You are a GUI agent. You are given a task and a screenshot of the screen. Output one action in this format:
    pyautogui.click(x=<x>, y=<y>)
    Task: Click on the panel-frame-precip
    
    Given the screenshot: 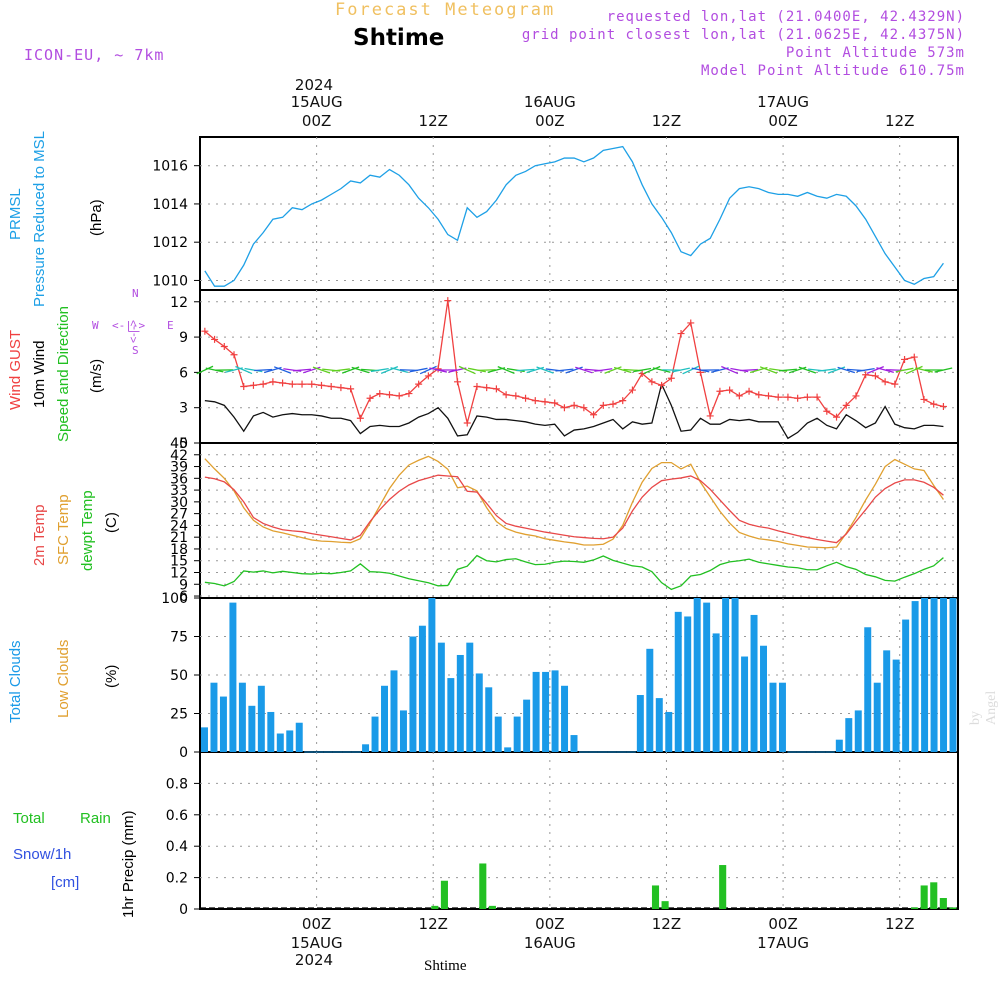 What is the action you would take?
    pyautogui.click(x=579, y=830)
    